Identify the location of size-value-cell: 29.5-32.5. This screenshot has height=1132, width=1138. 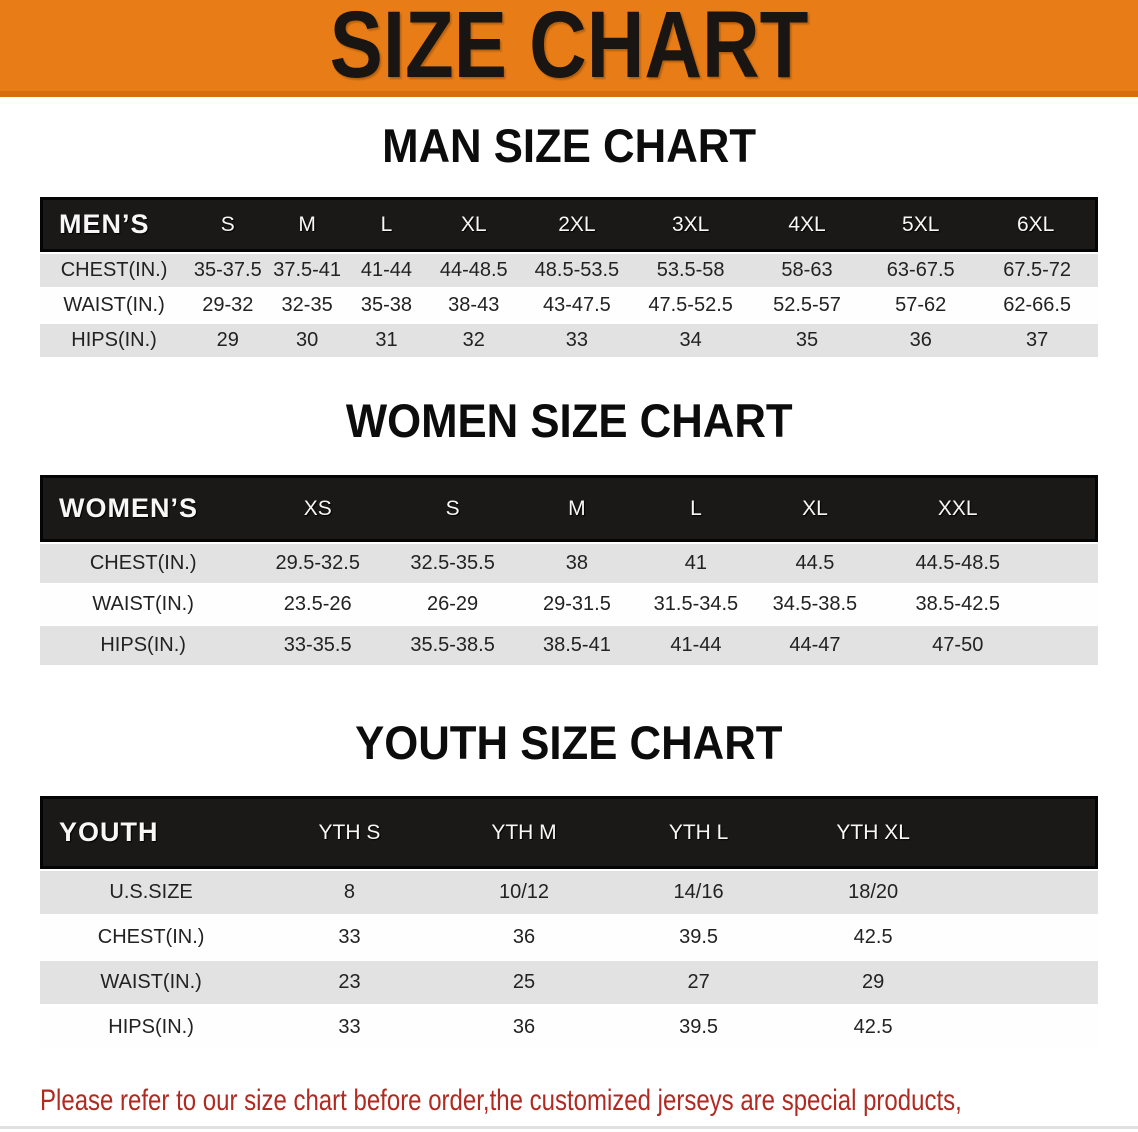
(318, 563).